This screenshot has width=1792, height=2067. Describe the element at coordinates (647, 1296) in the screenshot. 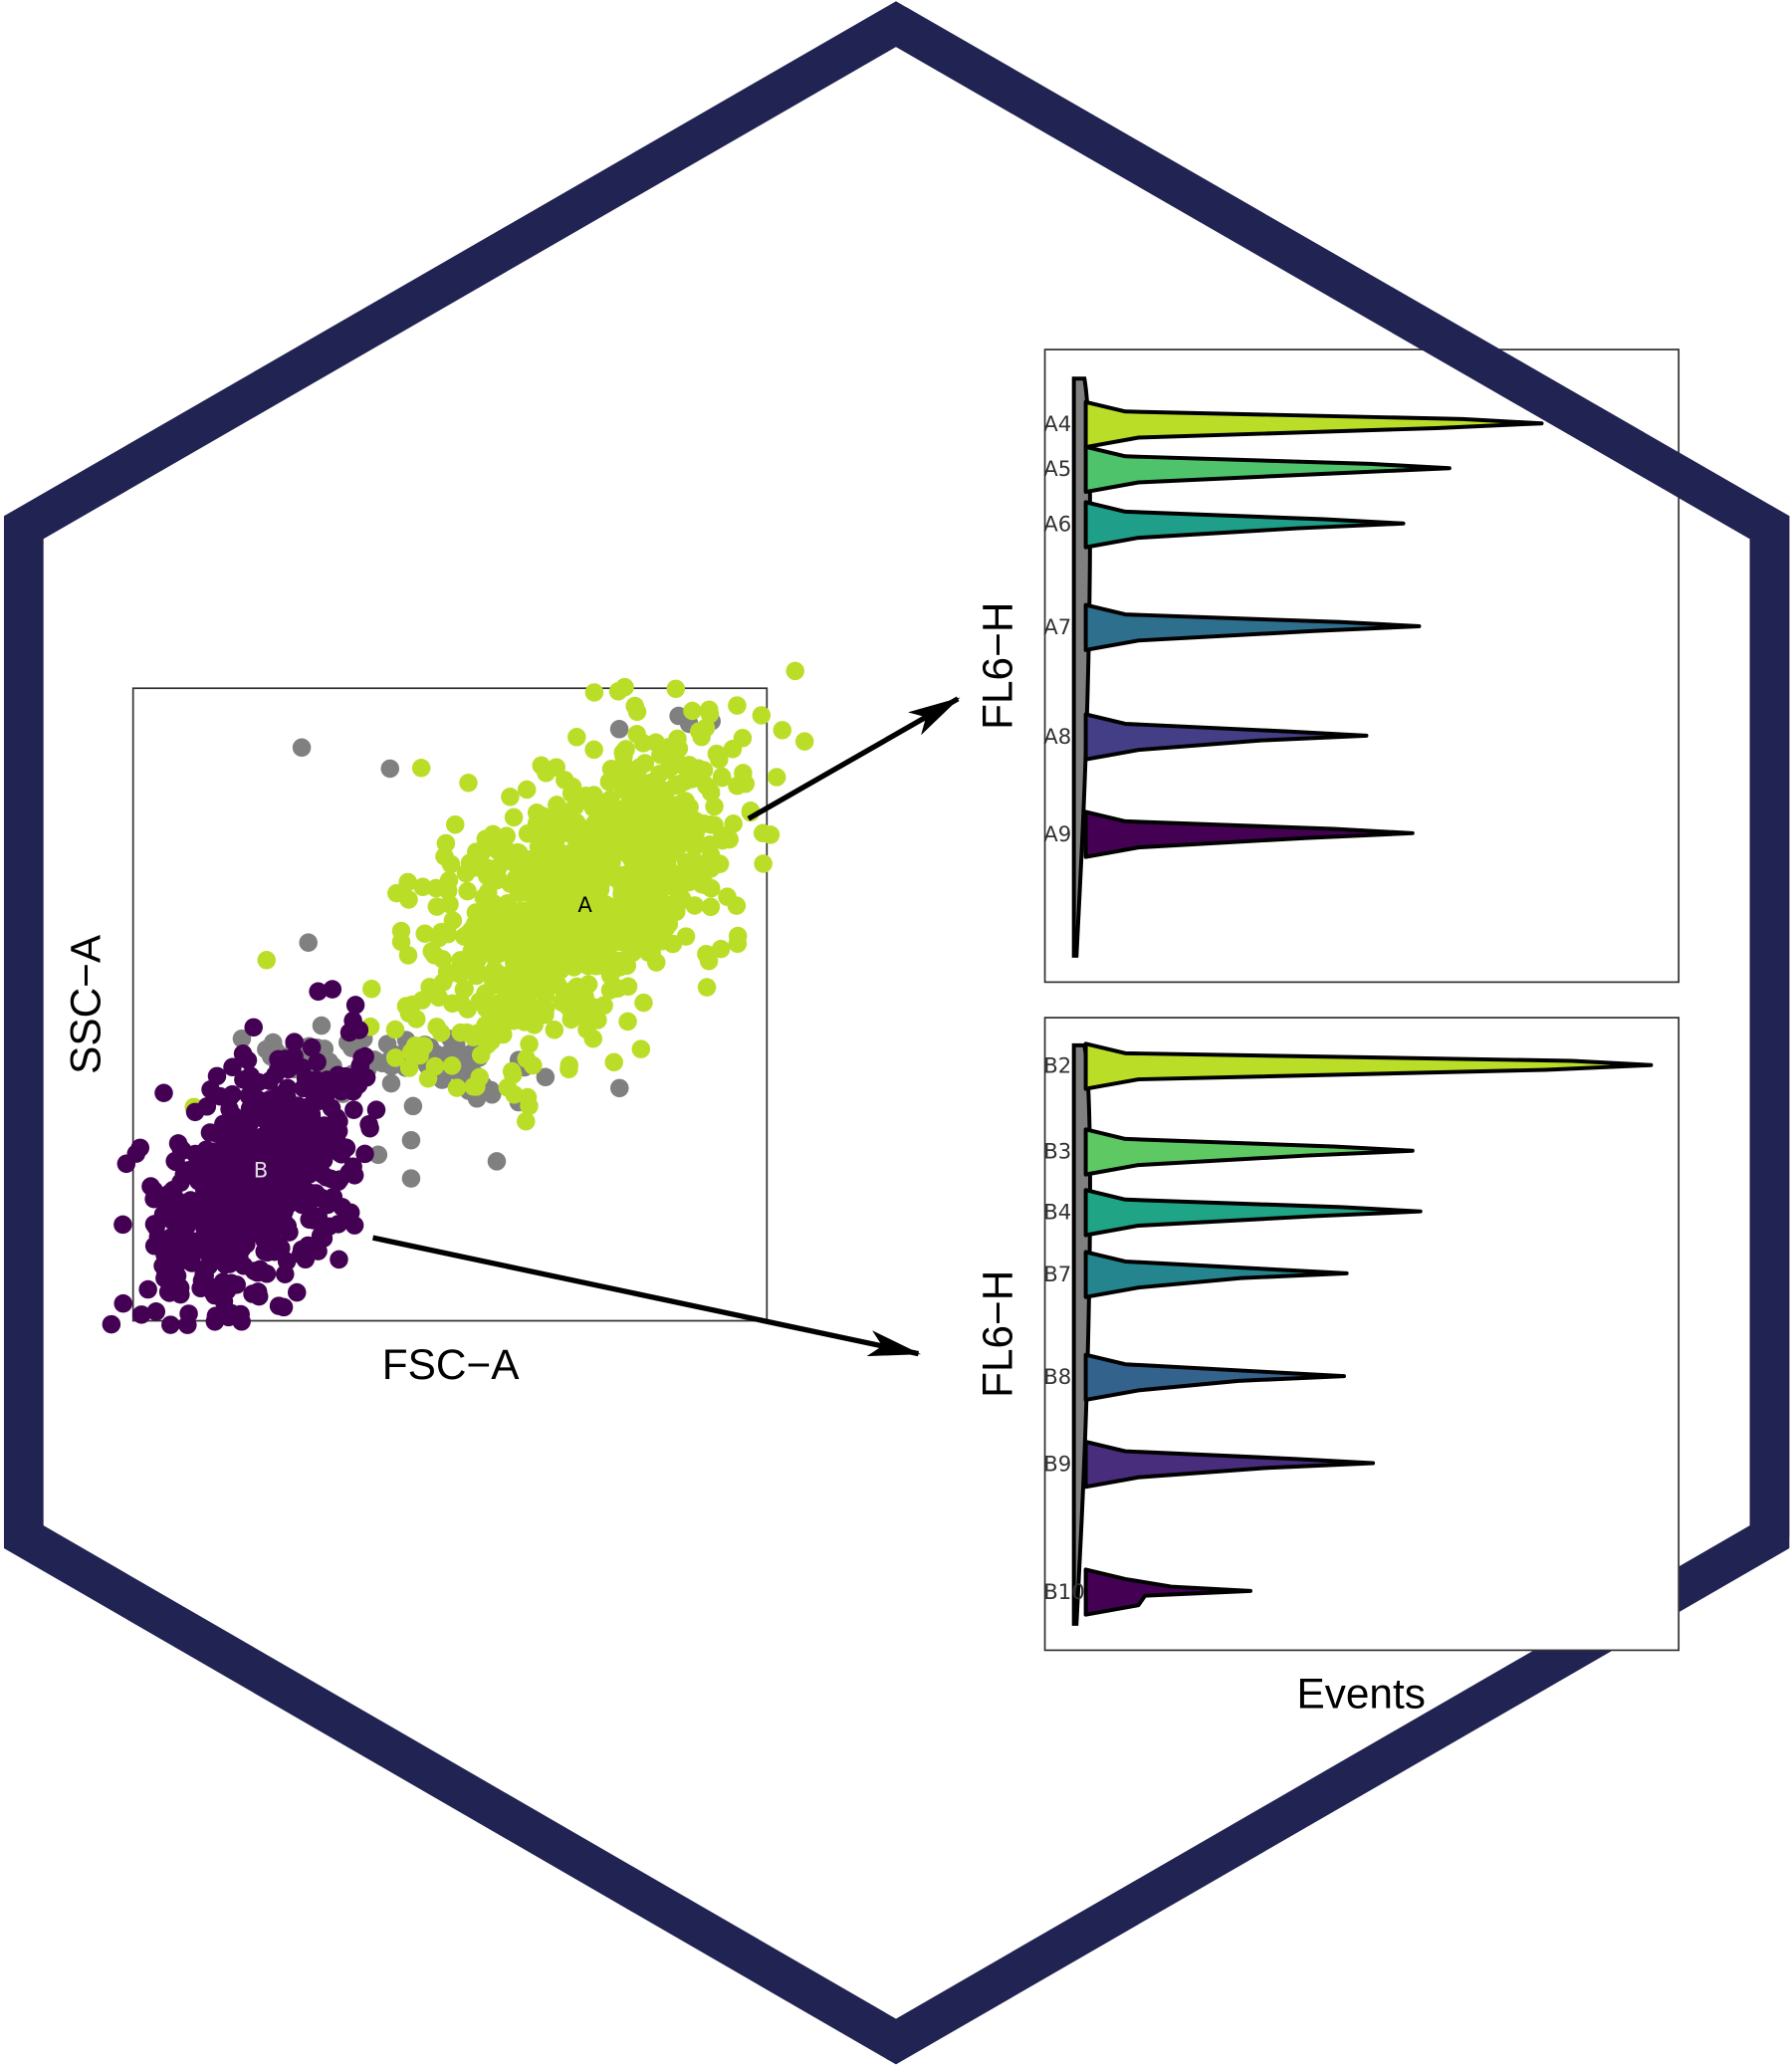

I see `arrow-to-b-ridges` at that location.